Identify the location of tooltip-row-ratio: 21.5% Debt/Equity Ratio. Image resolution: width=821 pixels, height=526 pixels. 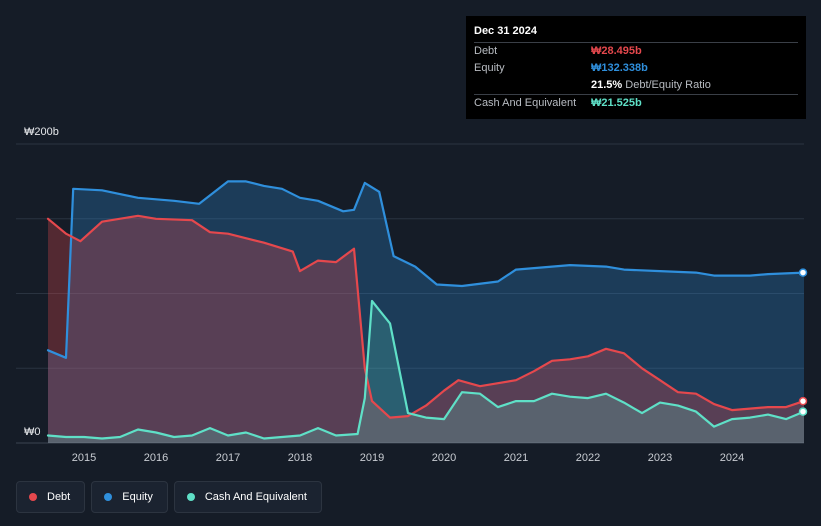
(636, 85).